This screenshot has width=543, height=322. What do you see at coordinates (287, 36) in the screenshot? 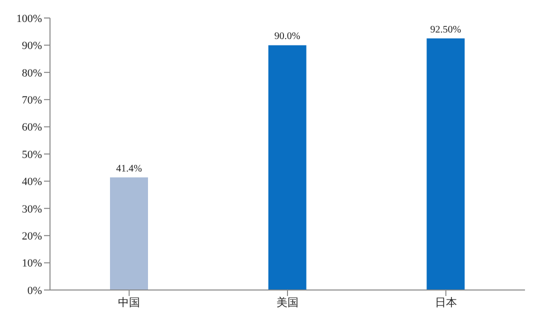
I see `data-label: 90.0%` at bounding box center [287, 36].